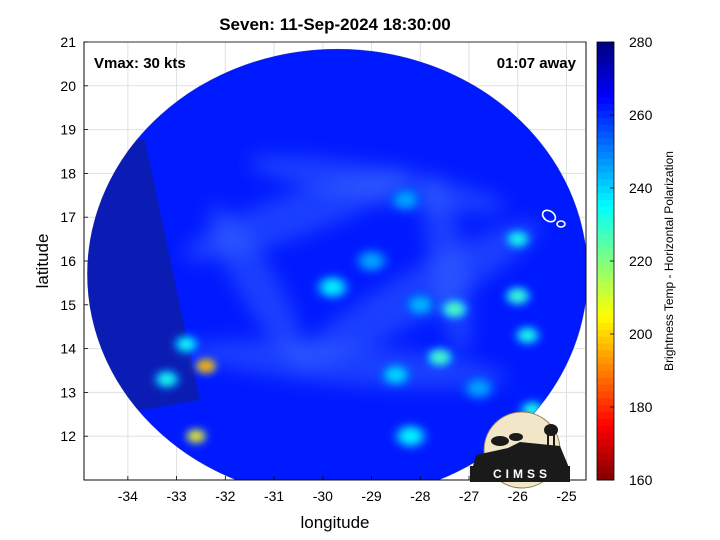 The width and height of the screenshot is (720, 540). What do you see at coordinates (68, 305) in the screenshot?
I see `y-tick-label: 15` at bounding box center [68, 305].